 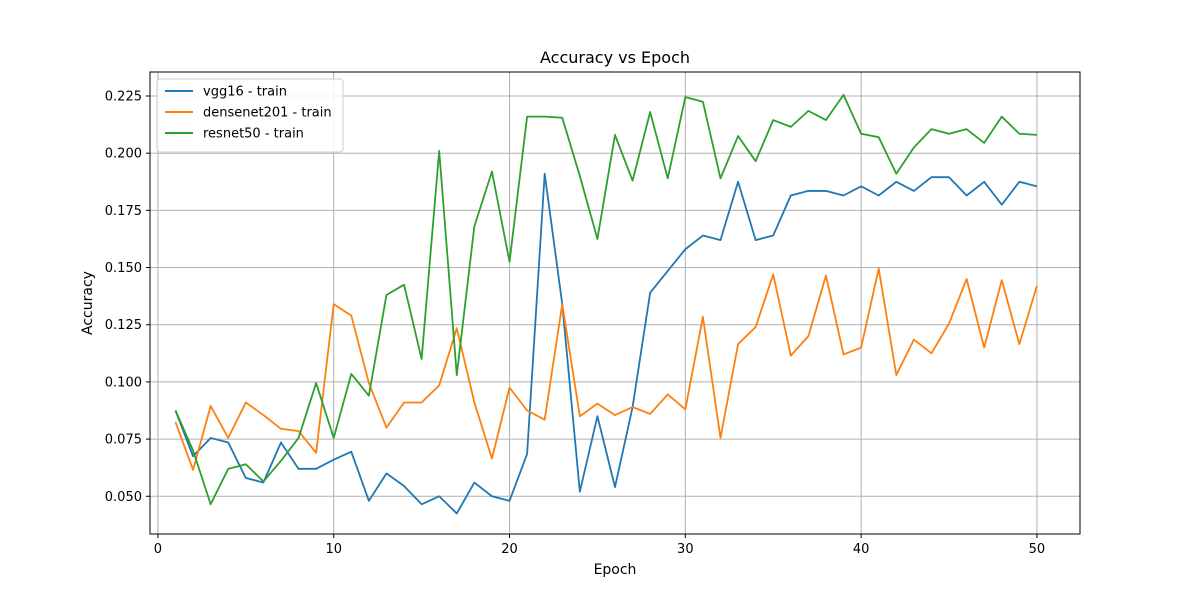 I want to click on x-tick-label: 10, so click(x=333, y=549).